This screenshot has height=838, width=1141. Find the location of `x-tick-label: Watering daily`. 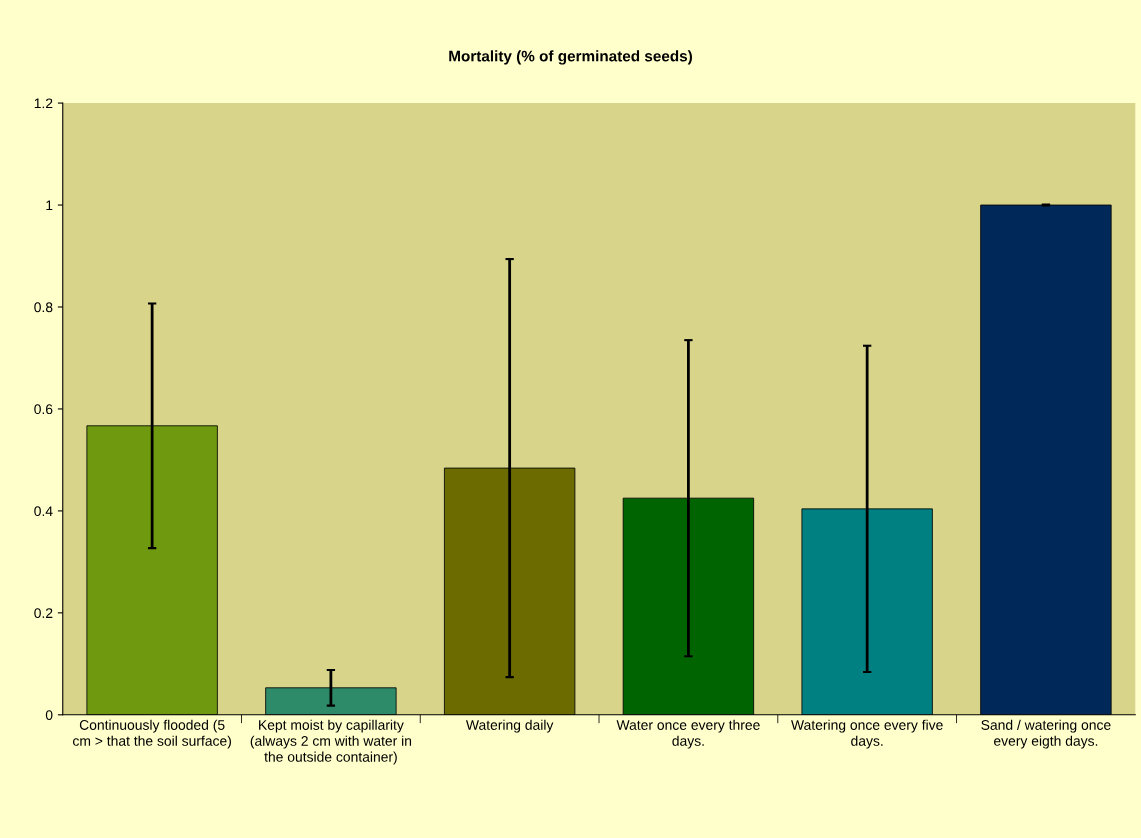

x-tick-label: Watering daily is located at coordinates (509, 726).